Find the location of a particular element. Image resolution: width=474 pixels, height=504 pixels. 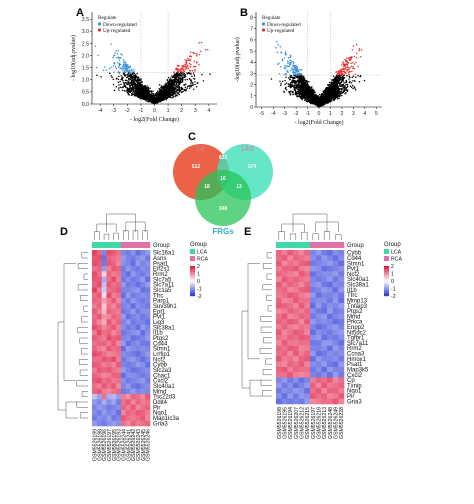

y-axis-label: - log10(adj.pvalue) is located at coordinates (73, 58).